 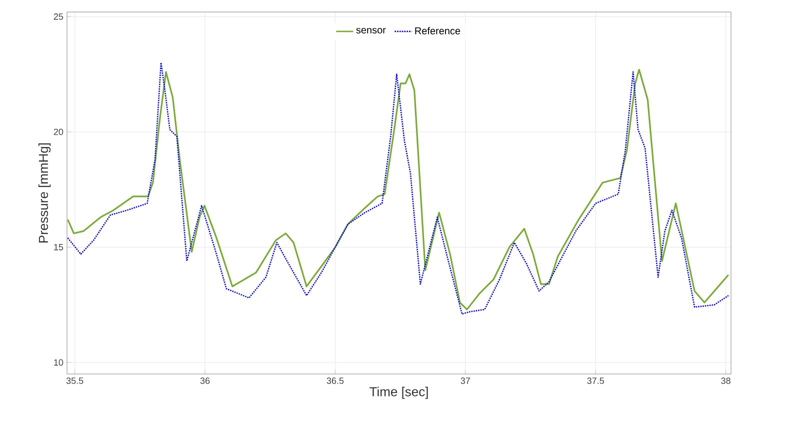 I want to click on x-tick-label: 35.5, so click(x=75, y=381).